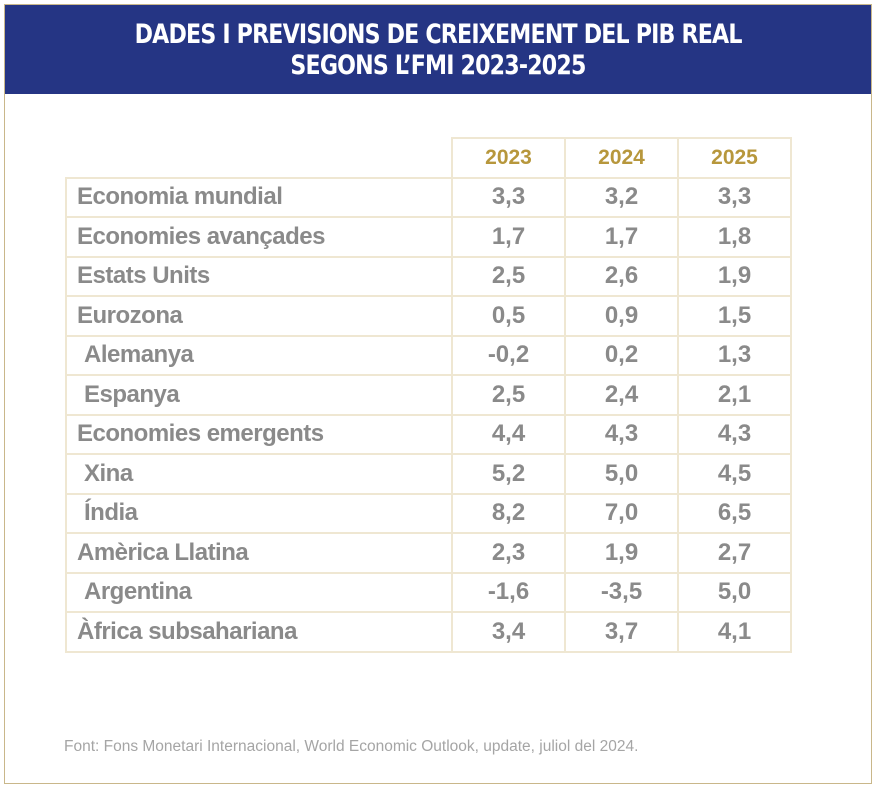 The height and width of the screenshot is (789, 877). Describe the element at coordinates (621, 513) in the screenshot. I see `value-cell-2024: 7,0` at that location.